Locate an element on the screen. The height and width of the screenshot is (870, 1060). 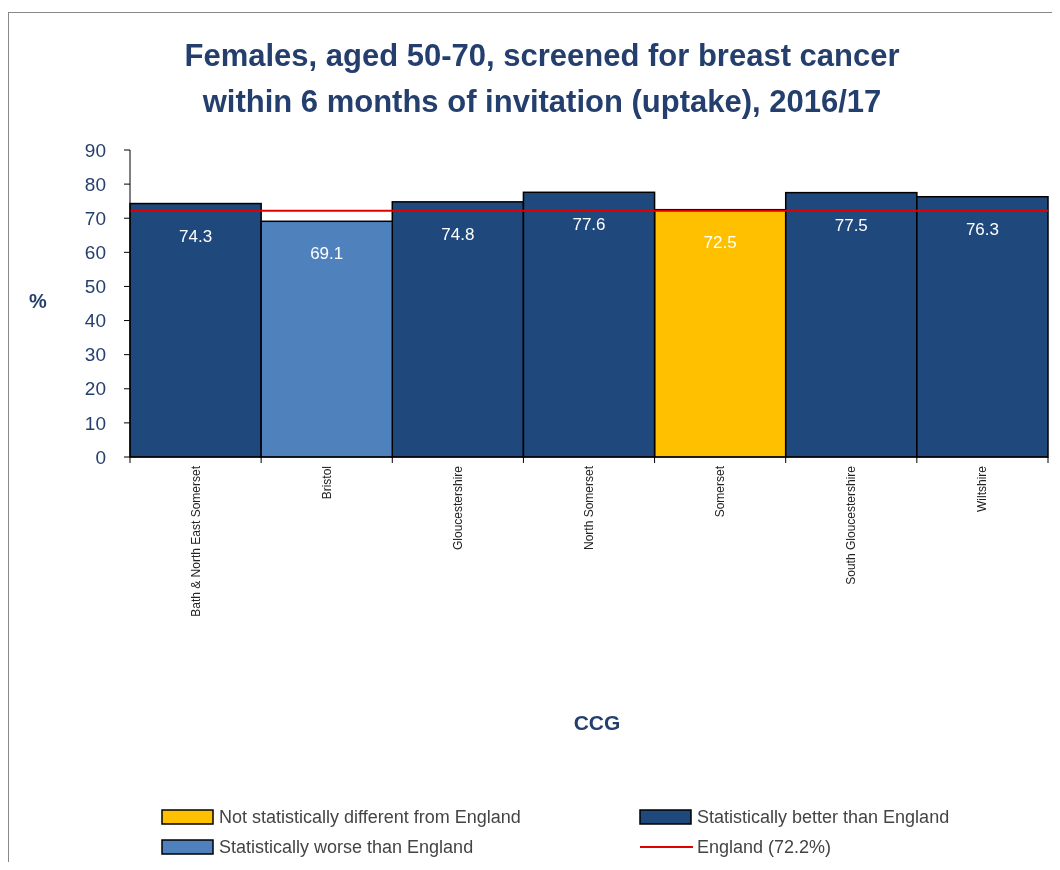
data-label: 77.6 is located at coordinates (589, 225).